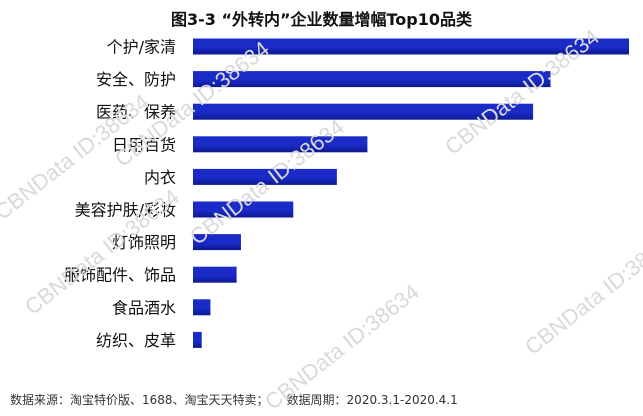 This screenshot has height=416, width=643. Describe the element at coordinates (321, 19) in the screenshot. I see `chart-title: 图3-3 “外转内”企业数量增幅Top10品类` at that location.